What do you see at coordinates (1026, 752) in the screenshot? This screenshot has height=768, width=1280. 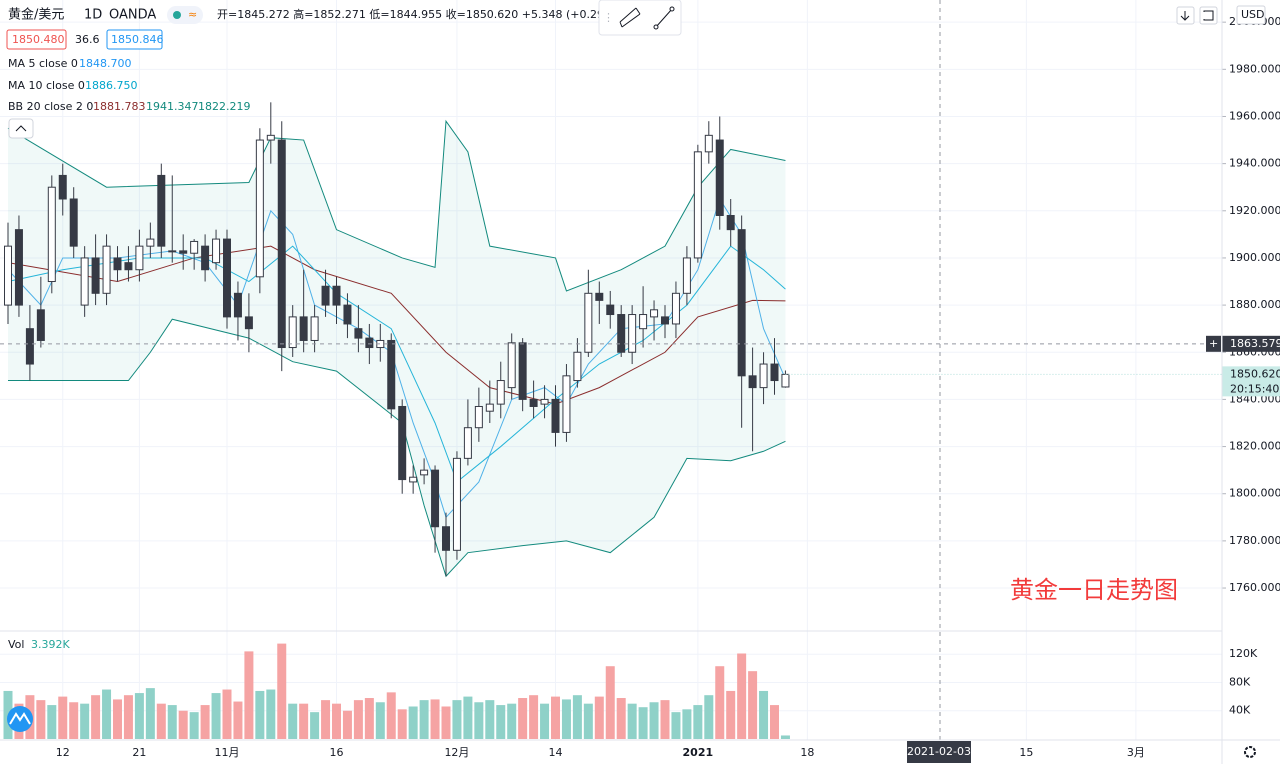 I see `x-tick-label: 15` at bounding box center [1026, 752].